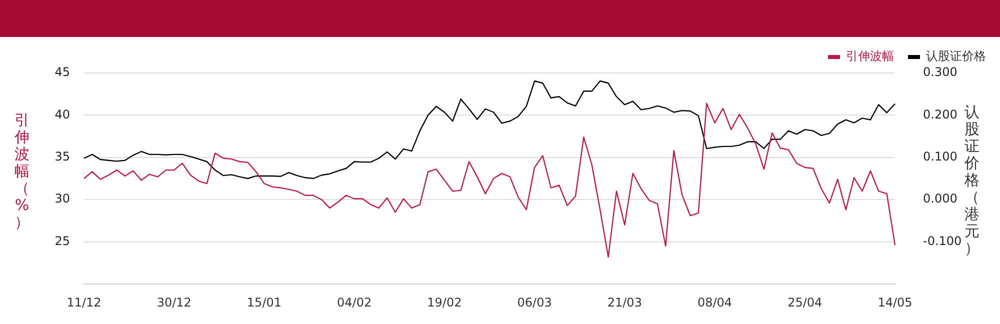 This screenshot has width=1000, height=324. What do you see at coordinates (62, 157) in the screenshot?
I see `y-tick-label: 35` at bounding box center [62, 157].